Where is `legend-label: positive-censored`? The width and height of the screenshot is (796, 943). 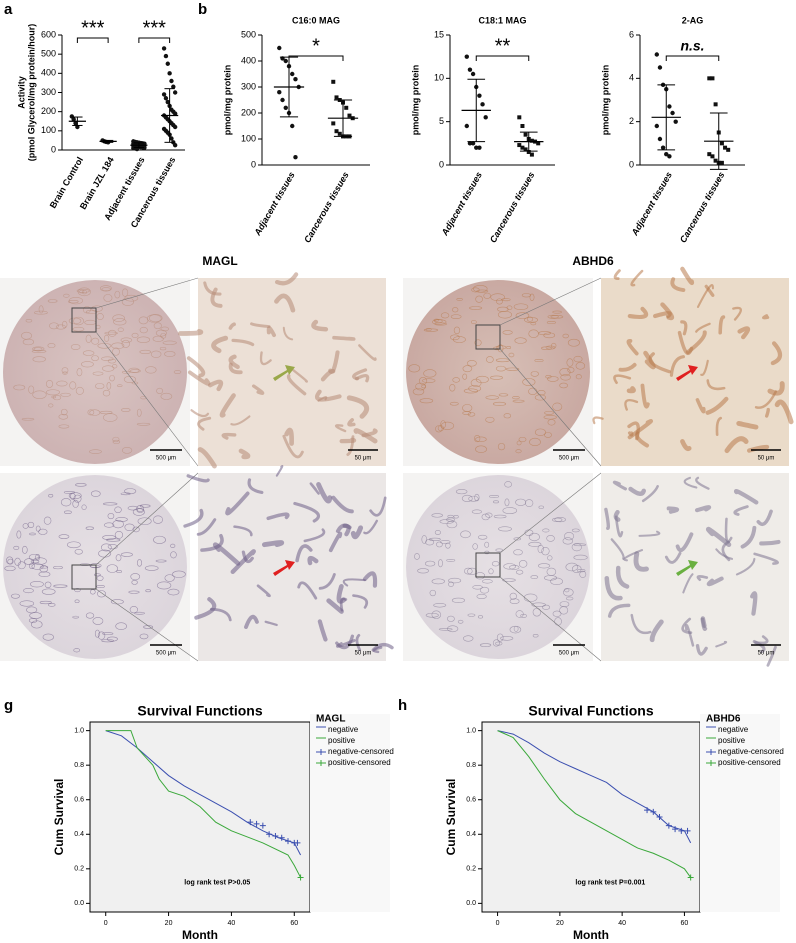 legend-label: positive-censored is located at coordinates (749, 762).